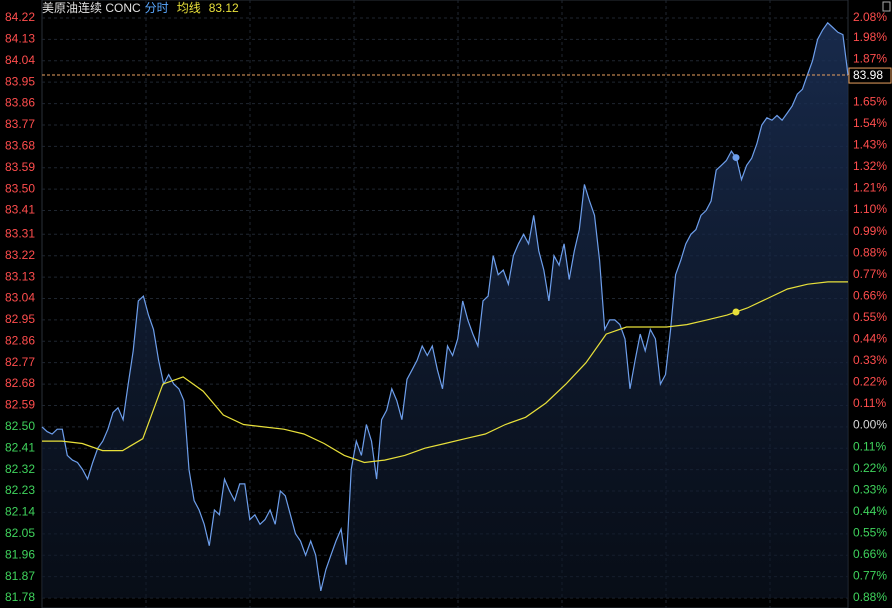 Image resolution: width=892 pixels, height=608 pixels. I want to click on y-tick-label: 81.87, so click(20, 576).